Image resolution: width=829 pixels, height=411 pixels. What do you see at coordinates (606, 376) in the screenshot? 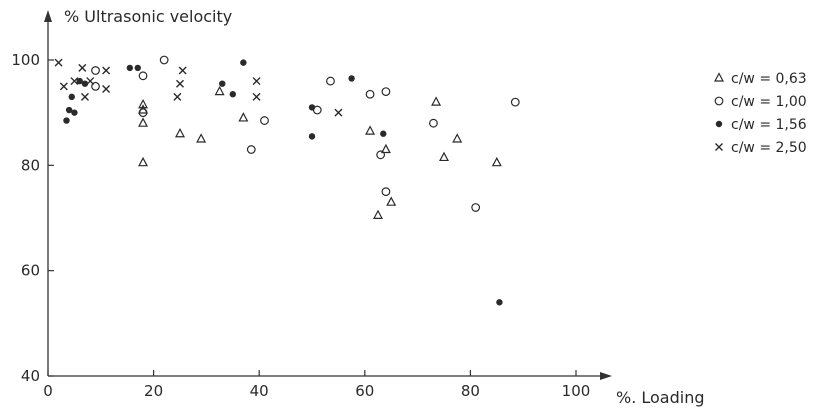
I see `x-axis-arrowhead` at bounding box center [606, 376].